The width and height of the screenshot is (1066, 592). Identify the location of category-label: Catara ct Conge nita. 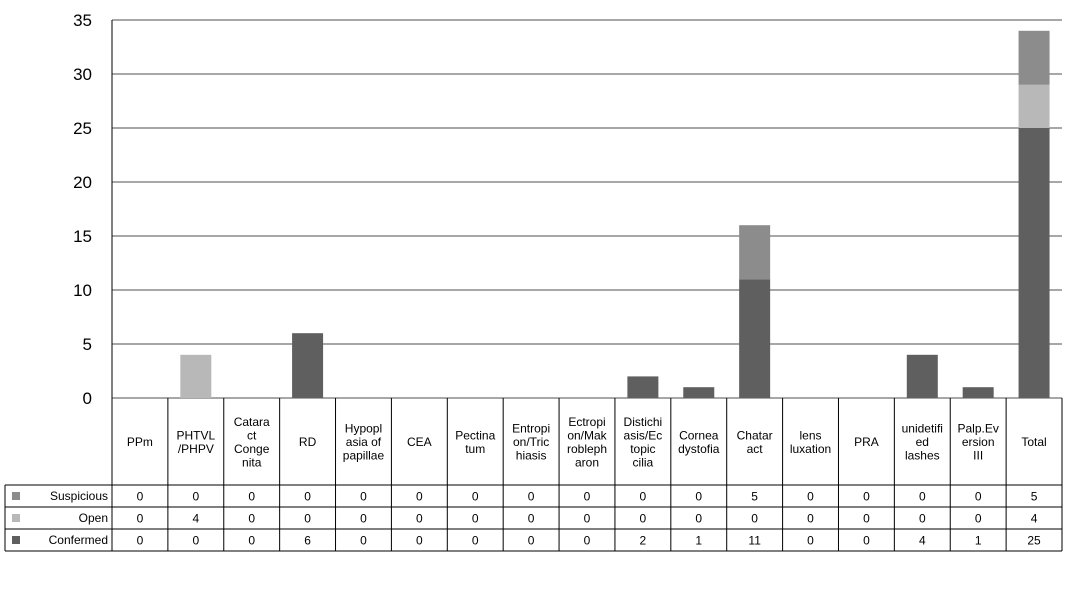
(252, 442).